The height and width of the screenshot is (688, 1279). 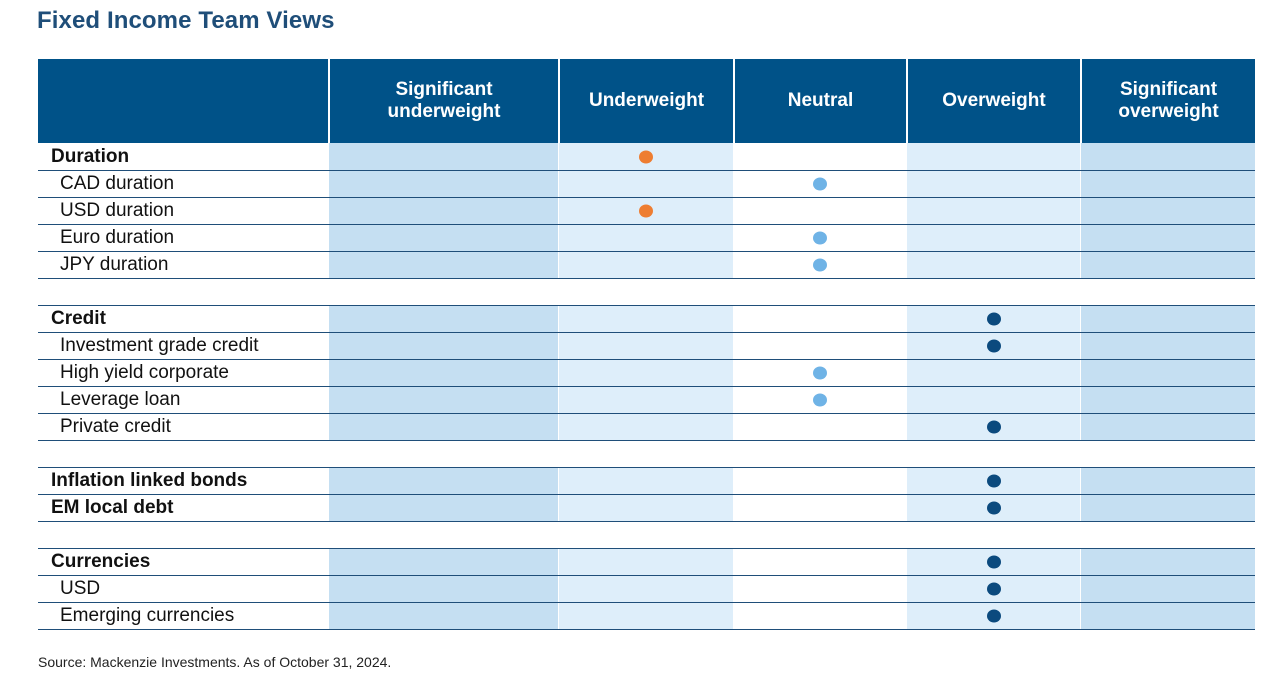 I want to click on row-label: Private credit, so click(x=115, y=426).